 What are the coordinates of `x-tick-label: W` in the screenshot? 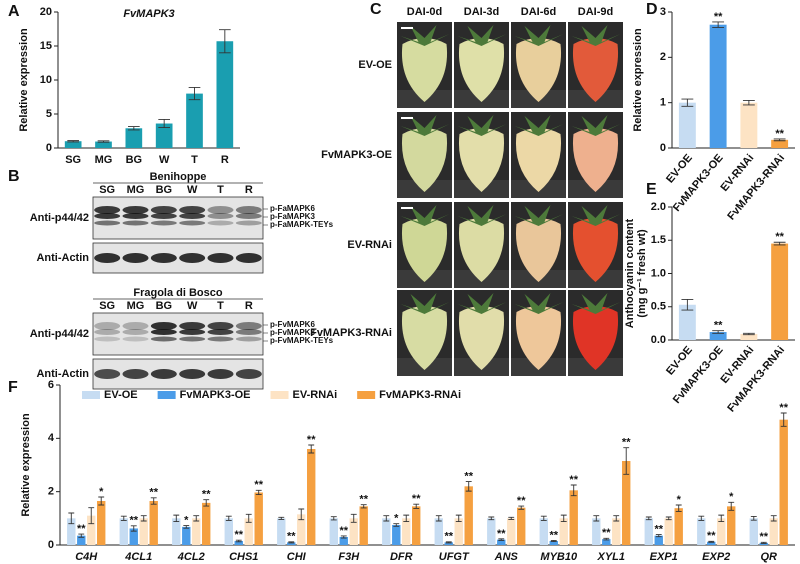 It's located at (164, 160).